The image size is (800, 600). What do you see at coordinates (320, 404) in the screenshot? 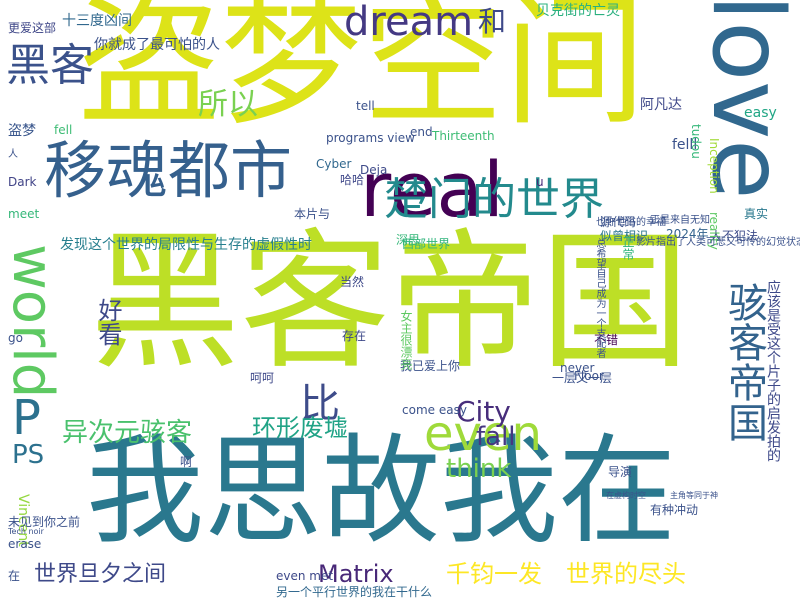
I see `word-bi: 比` at bounding box center [320, 404].